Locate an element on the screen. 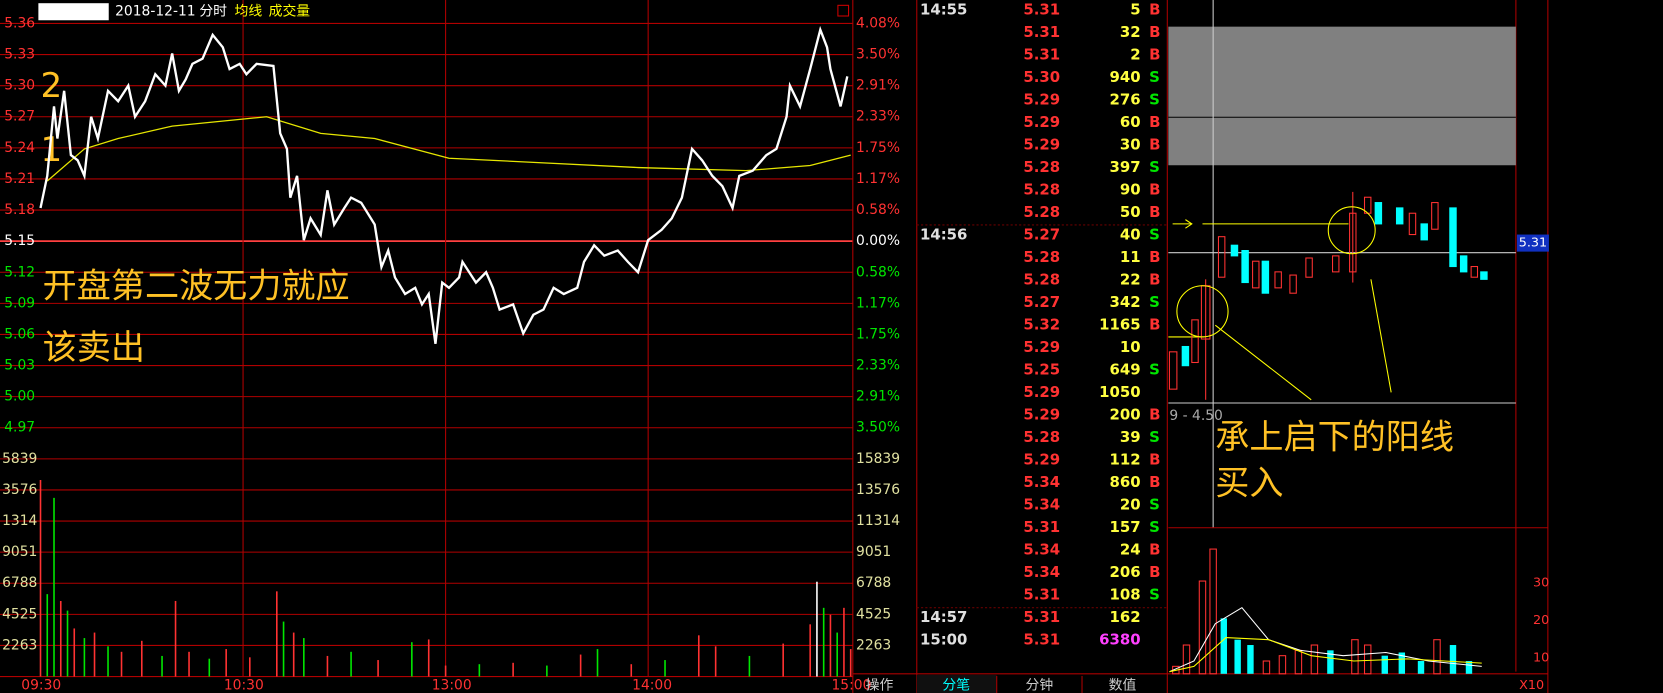 This screenshot has height=693, width=1663. avg-label: 均线 is located at coordinates (249, 12).